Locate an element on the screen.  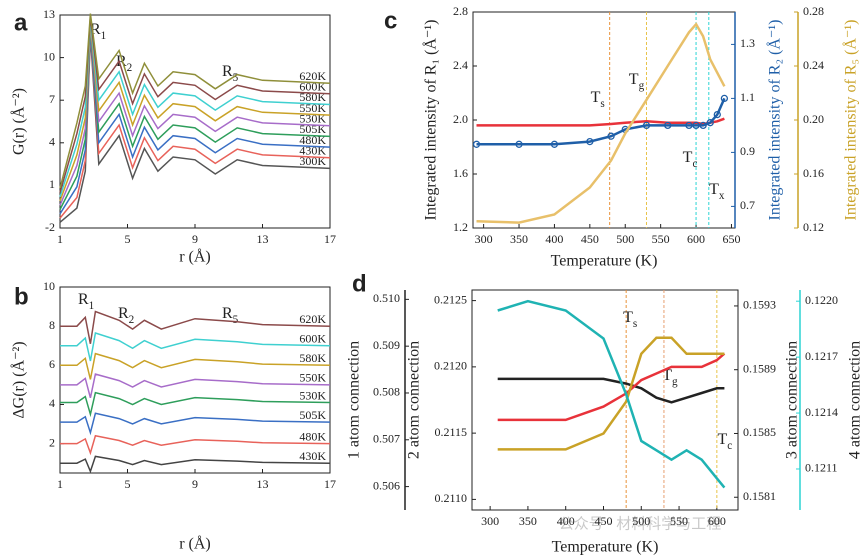
y-tick-label: 6 is located at coordinates (52, 364).